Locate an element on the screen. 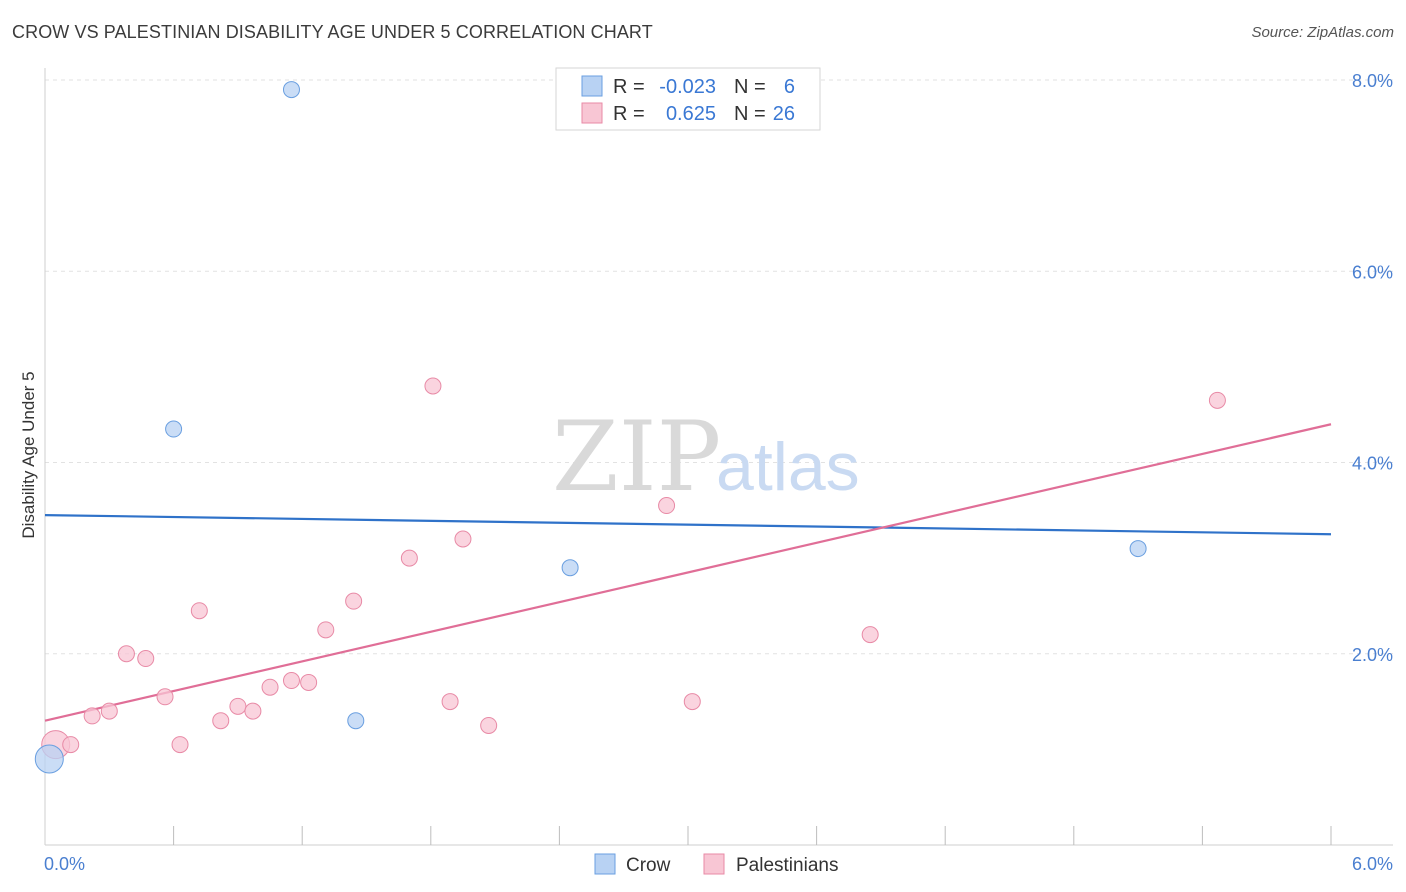 The height and width of the screenshot is (892, 1406). bottom-legend-swatch-crow is located at coordinates (605, 864).